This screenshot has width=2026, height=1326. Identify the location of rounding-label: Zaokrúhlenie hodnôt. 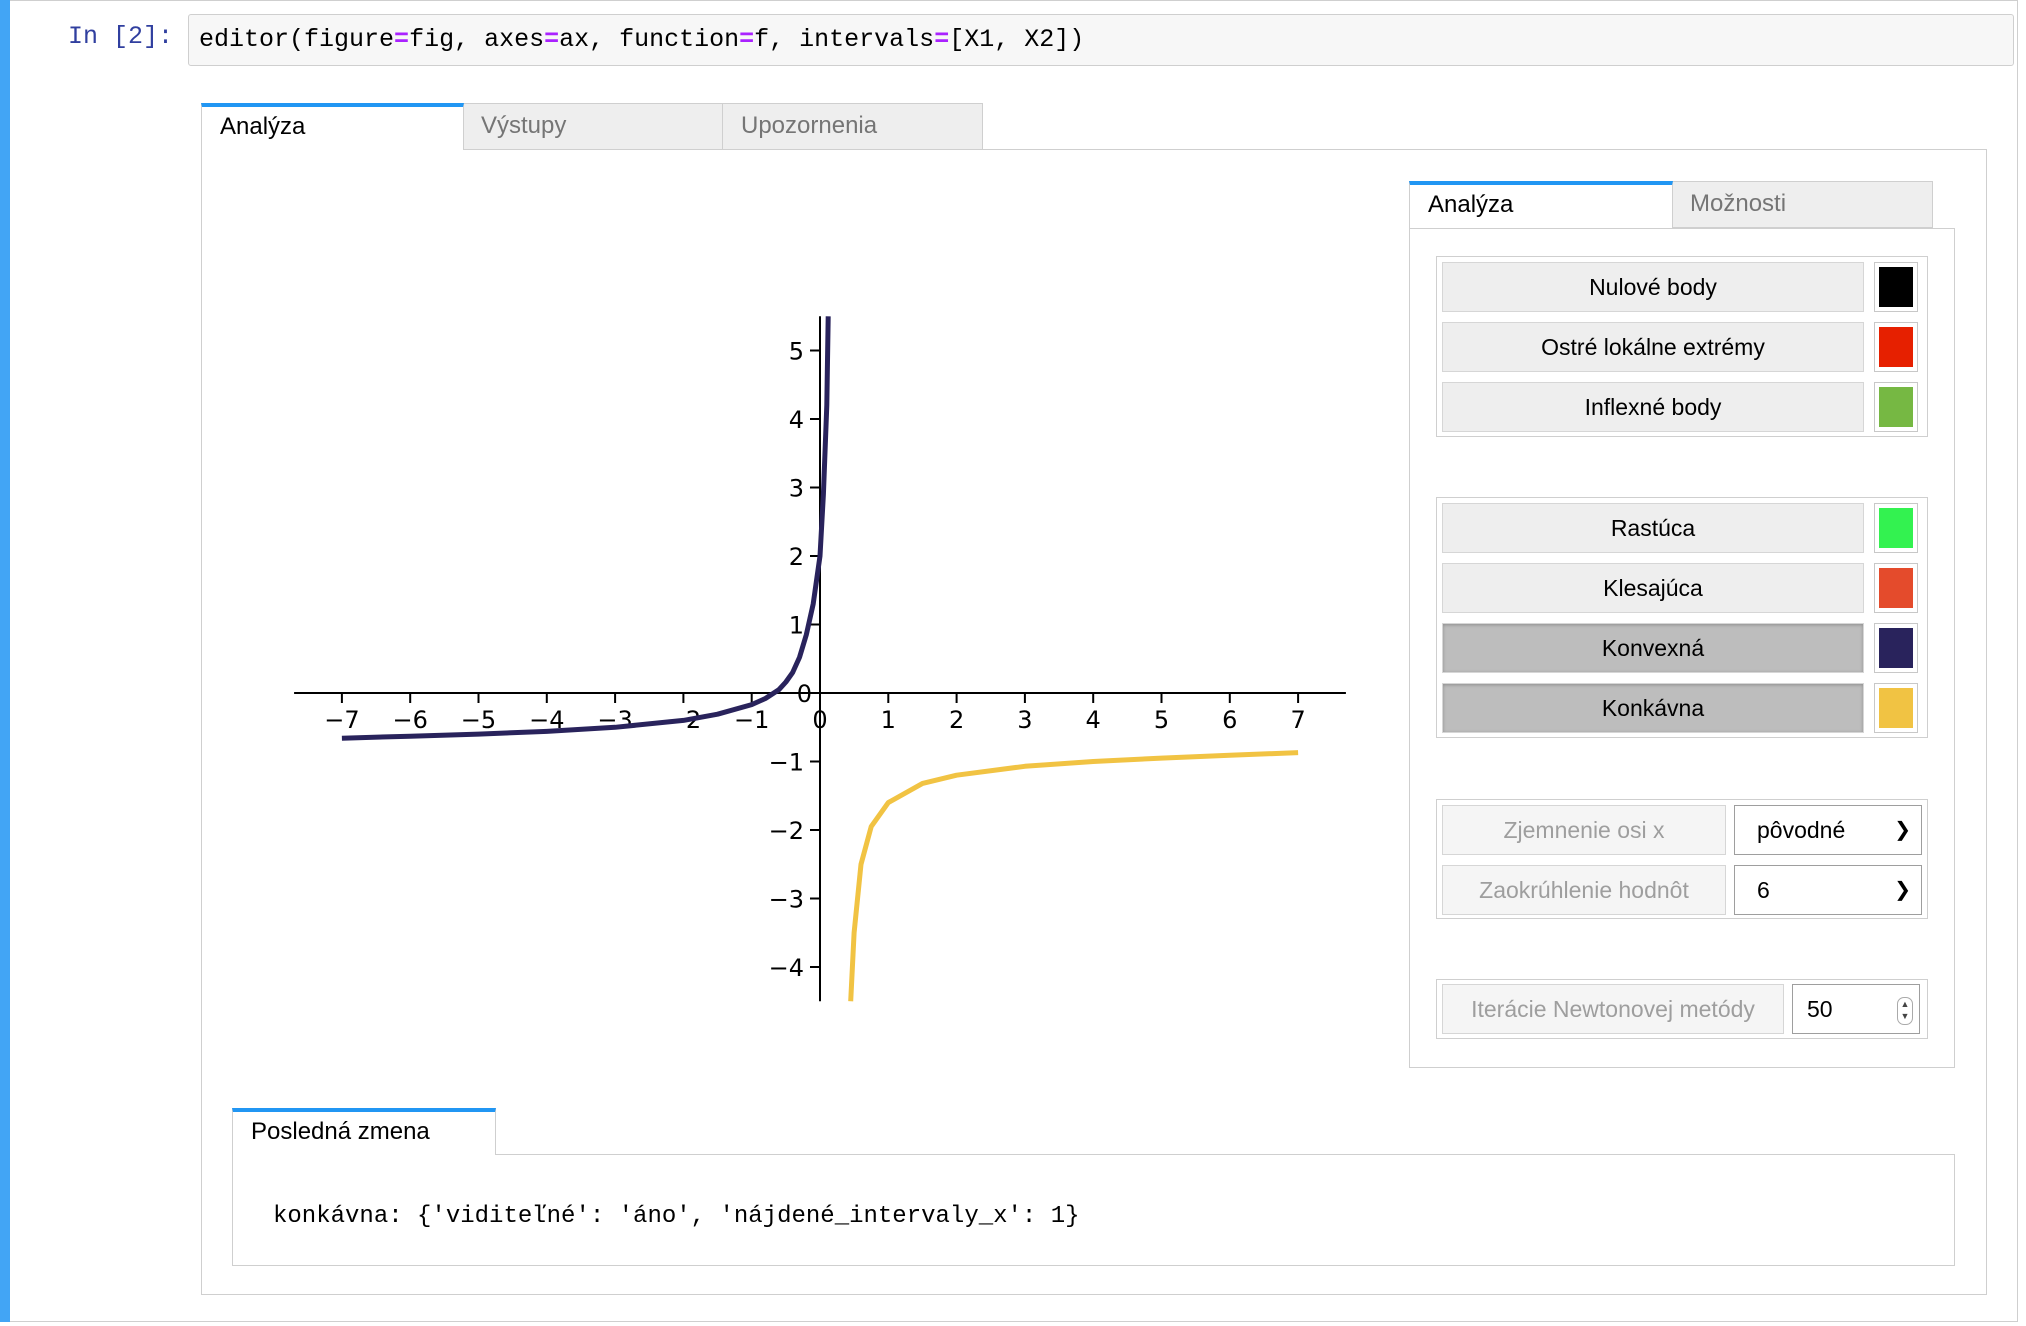
(1584, 890).